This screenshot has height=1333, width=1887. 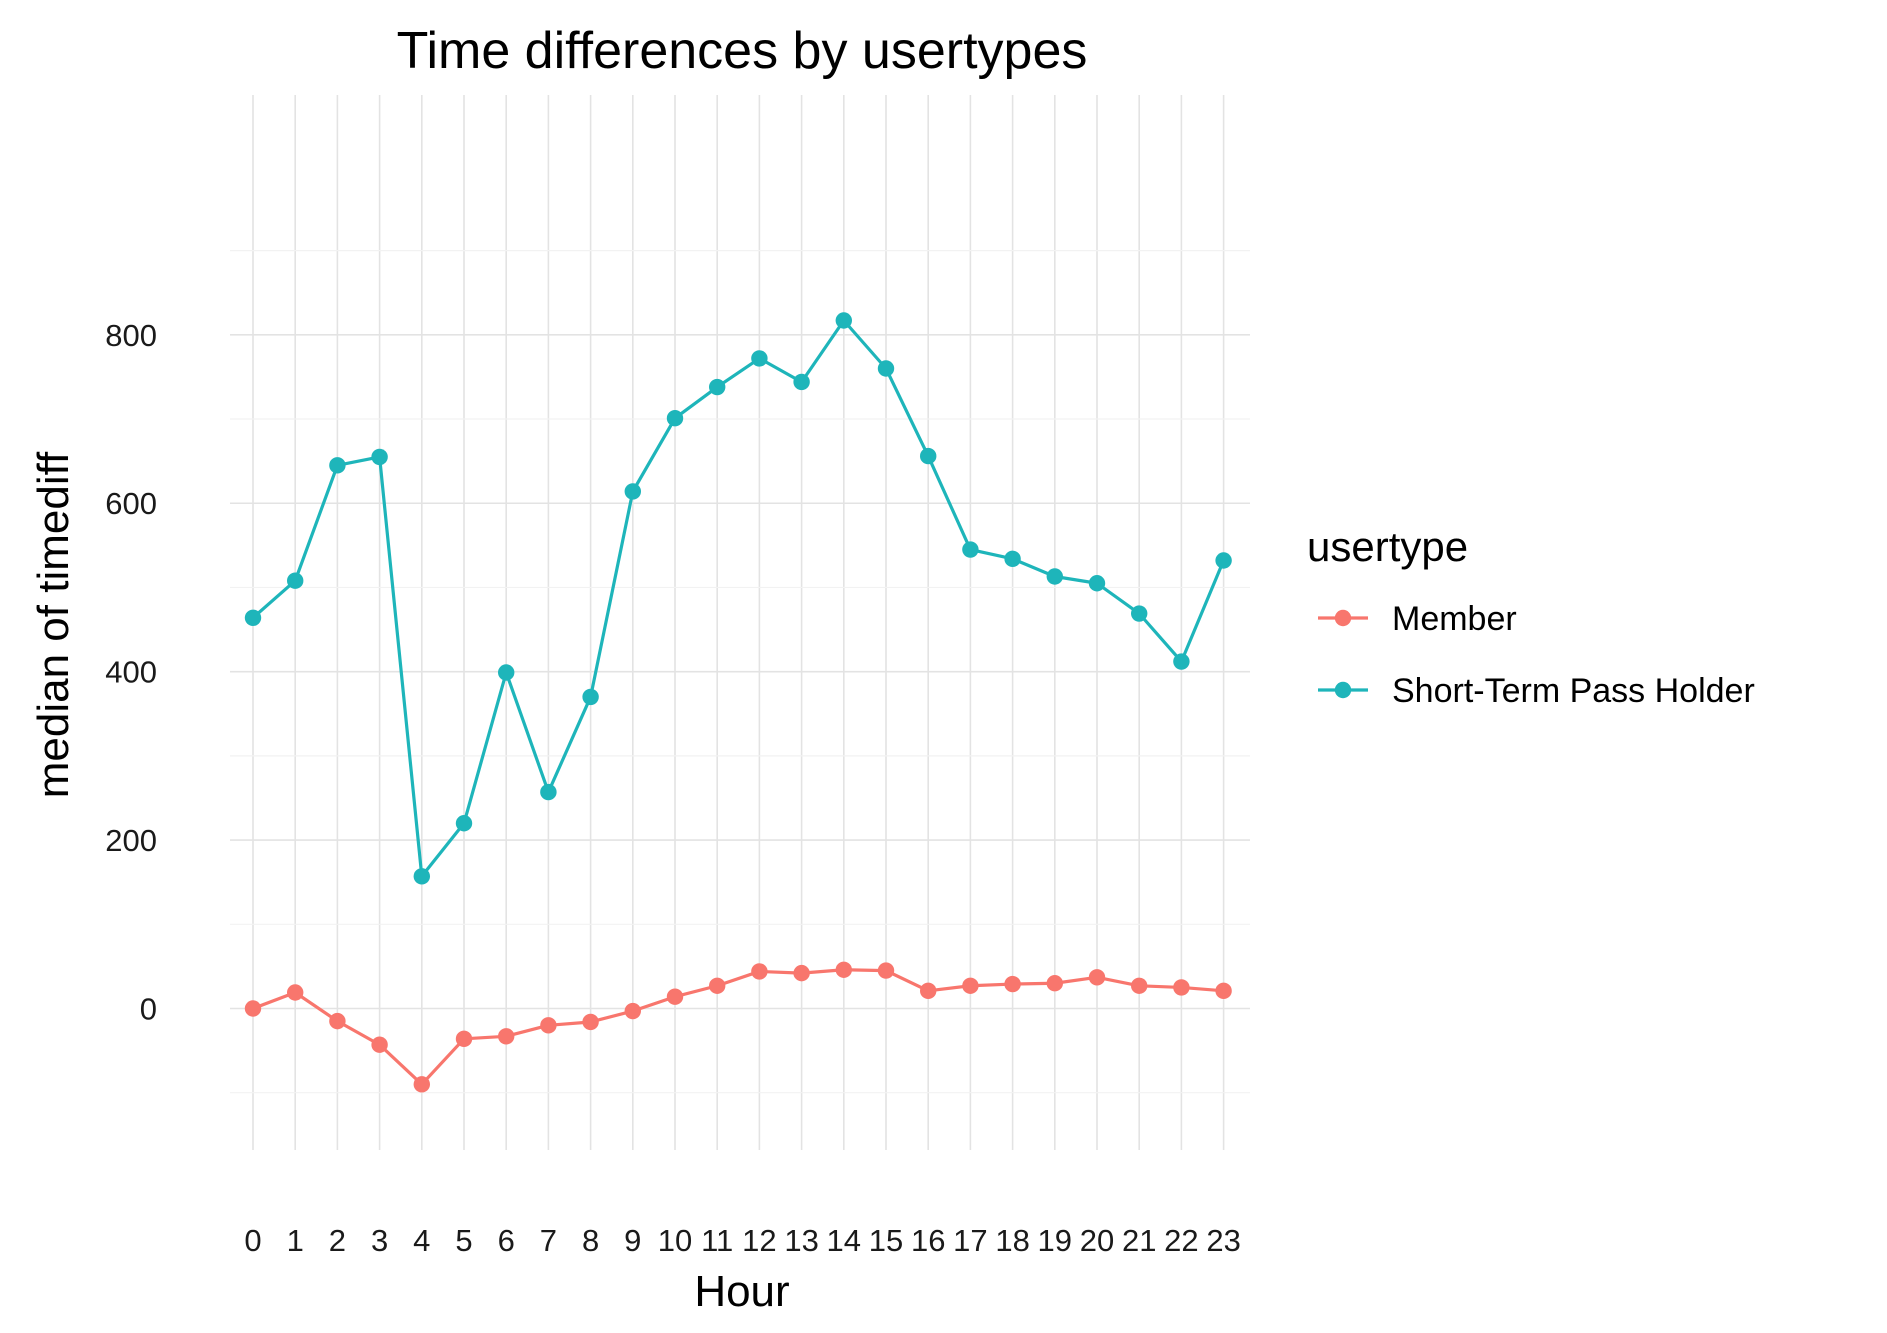 I want to click on legend: usertype Member Short-Term Pass Holder, so click(x=1531, y=616).